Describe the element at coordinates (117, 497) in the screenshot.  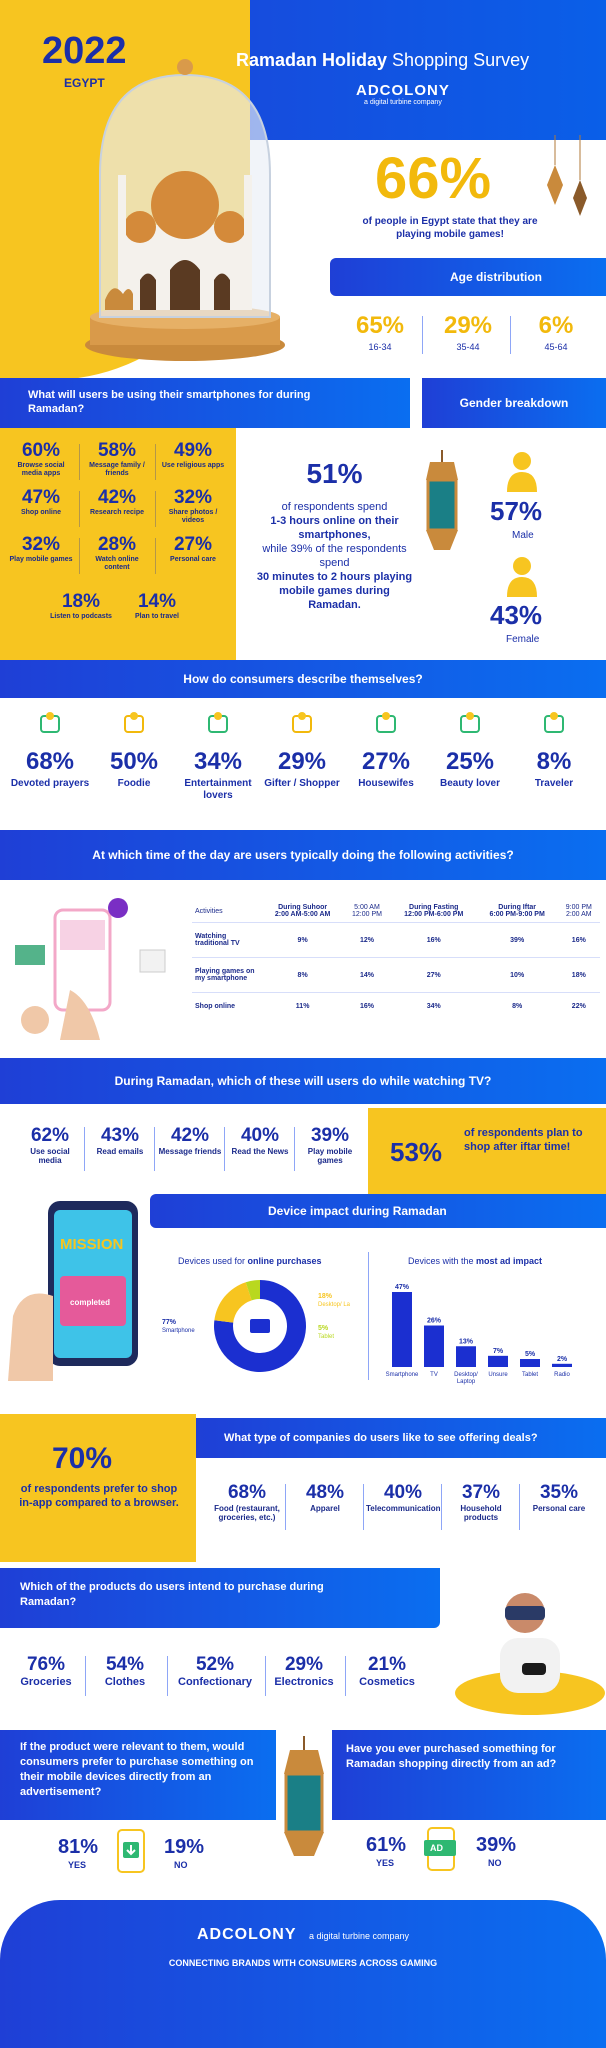
I see `smartphone-use-value: 42%` at that location.